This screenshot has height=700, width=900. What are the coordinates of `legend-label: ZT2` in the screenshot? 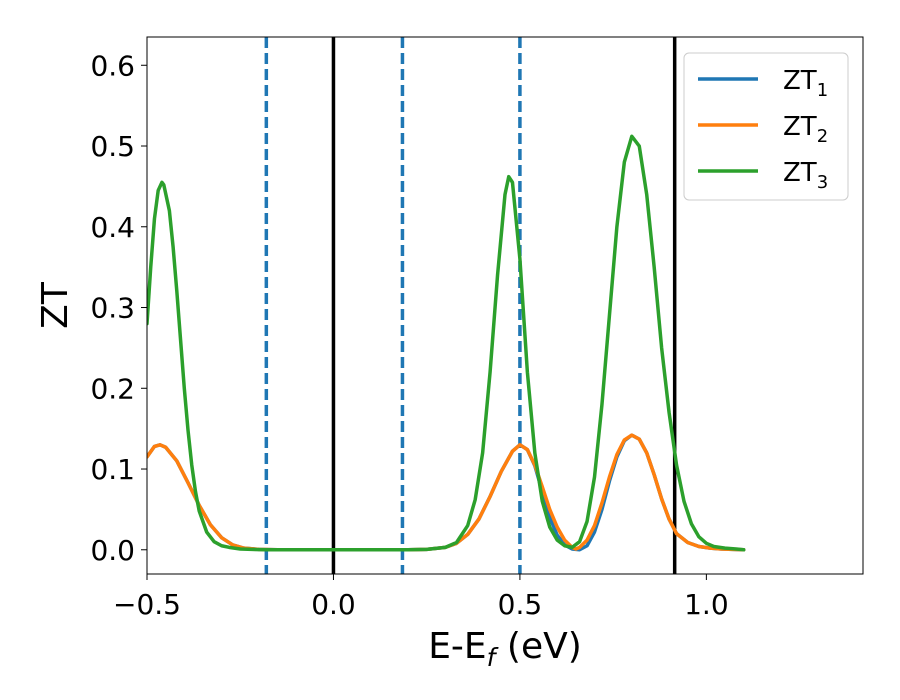 It's located at (805, 129).